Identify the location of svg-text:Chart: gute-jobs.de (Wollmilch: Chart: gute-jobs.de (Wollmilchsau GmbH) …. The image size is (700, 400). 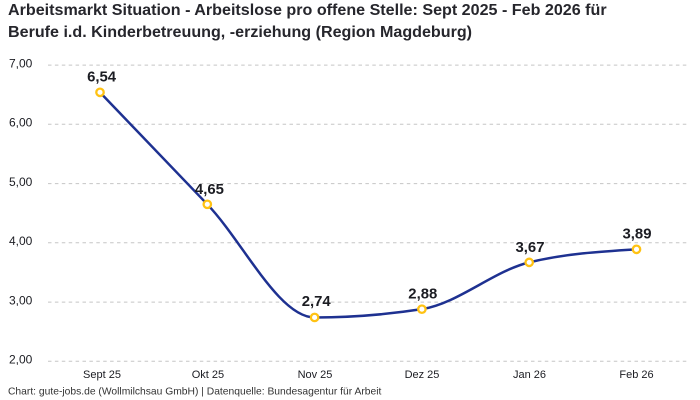
(194, 392).